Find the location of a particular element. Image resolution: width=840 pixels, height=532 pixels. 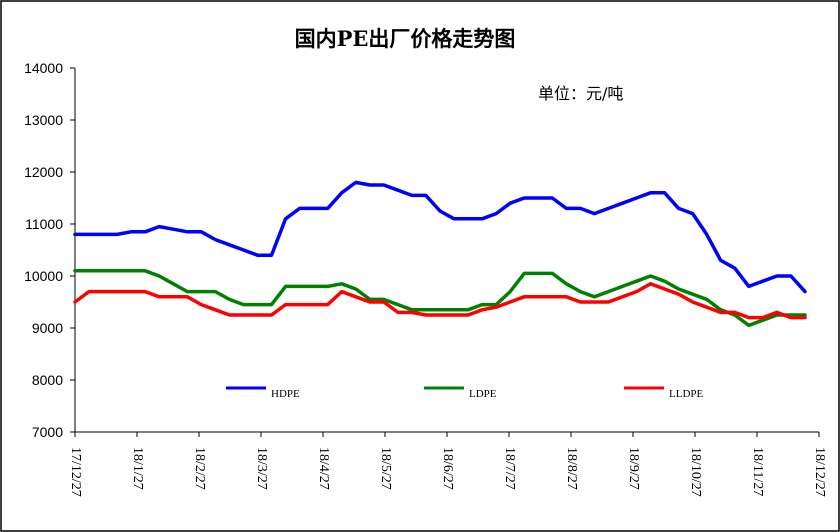

x-tick-label: 18/5/27 is located at coordinates (385, 468).